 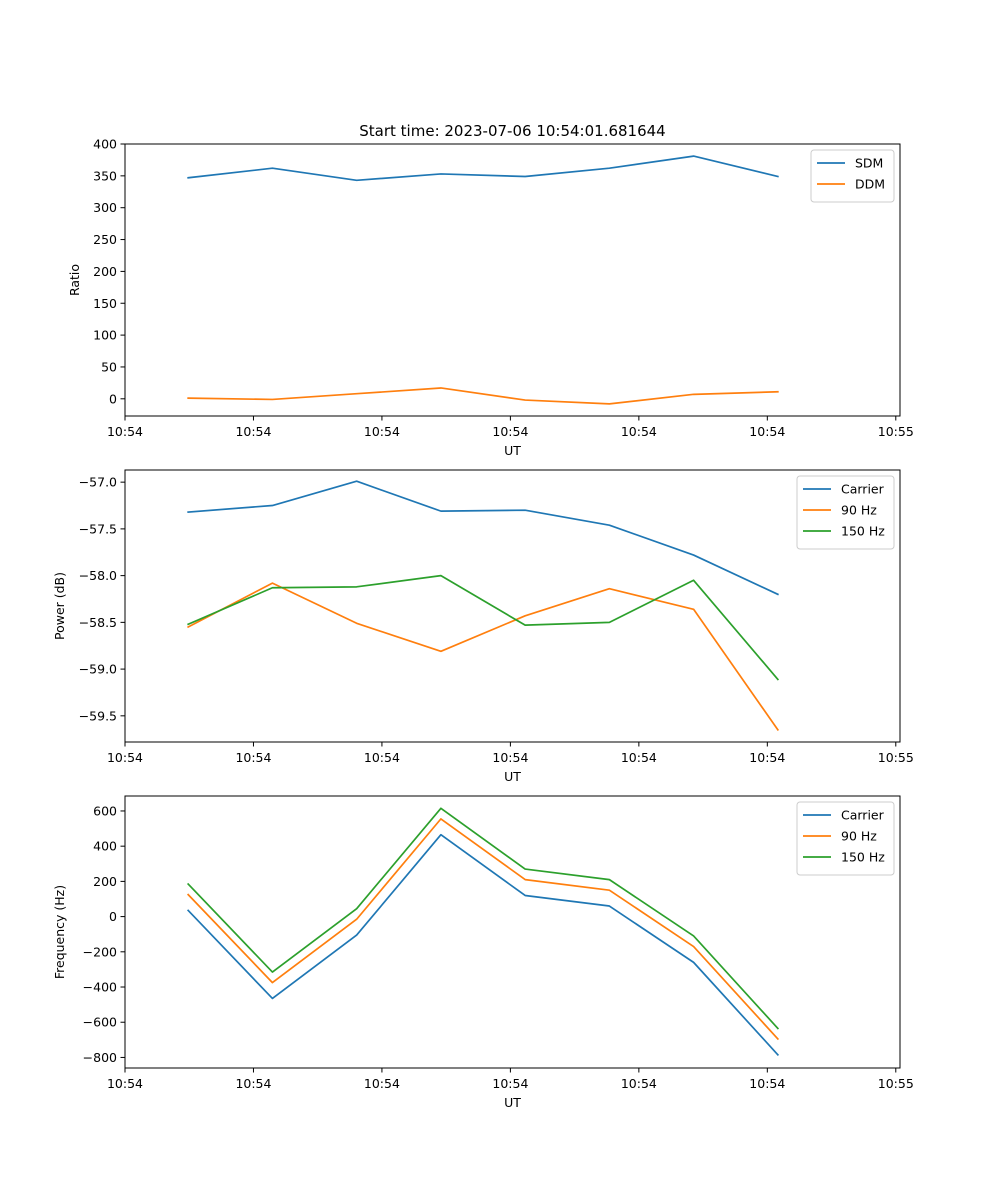 I want to click on y-tick-label: 250, so click(x=105, y=239).